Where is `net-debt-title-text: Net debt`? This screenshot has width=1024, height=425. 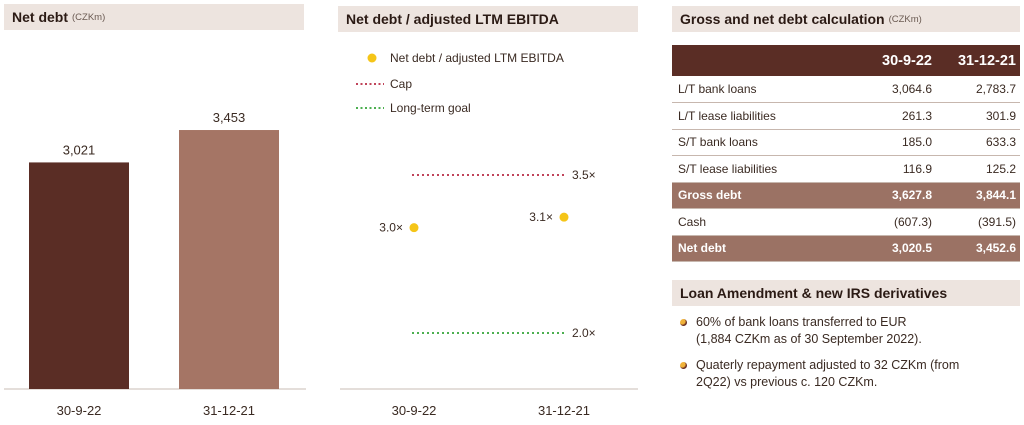 net-debt-title-text: Net debt is located at coordinates (40, 17).